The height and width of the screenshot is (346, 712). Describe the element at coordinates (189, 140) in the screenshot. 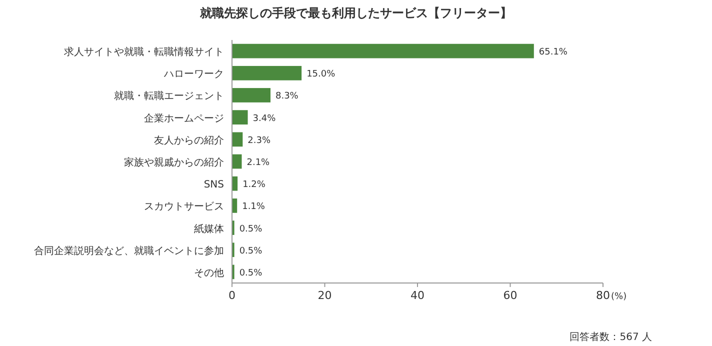

I see `y-tick-label: 友人からの紹介` at that location.